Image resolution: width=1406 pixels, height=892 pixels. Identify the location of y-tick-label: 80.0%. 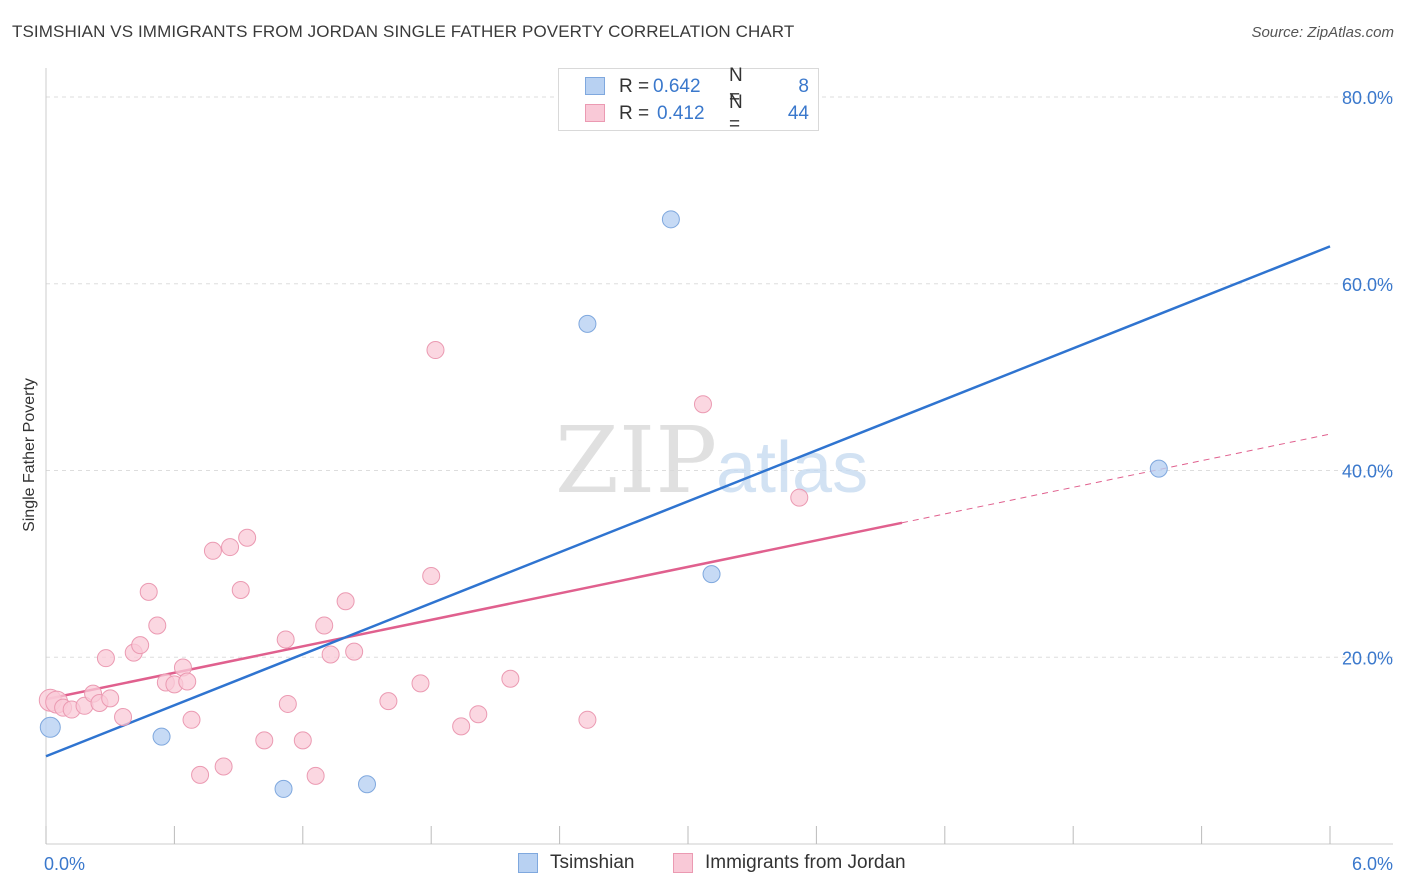
(1367, 98).